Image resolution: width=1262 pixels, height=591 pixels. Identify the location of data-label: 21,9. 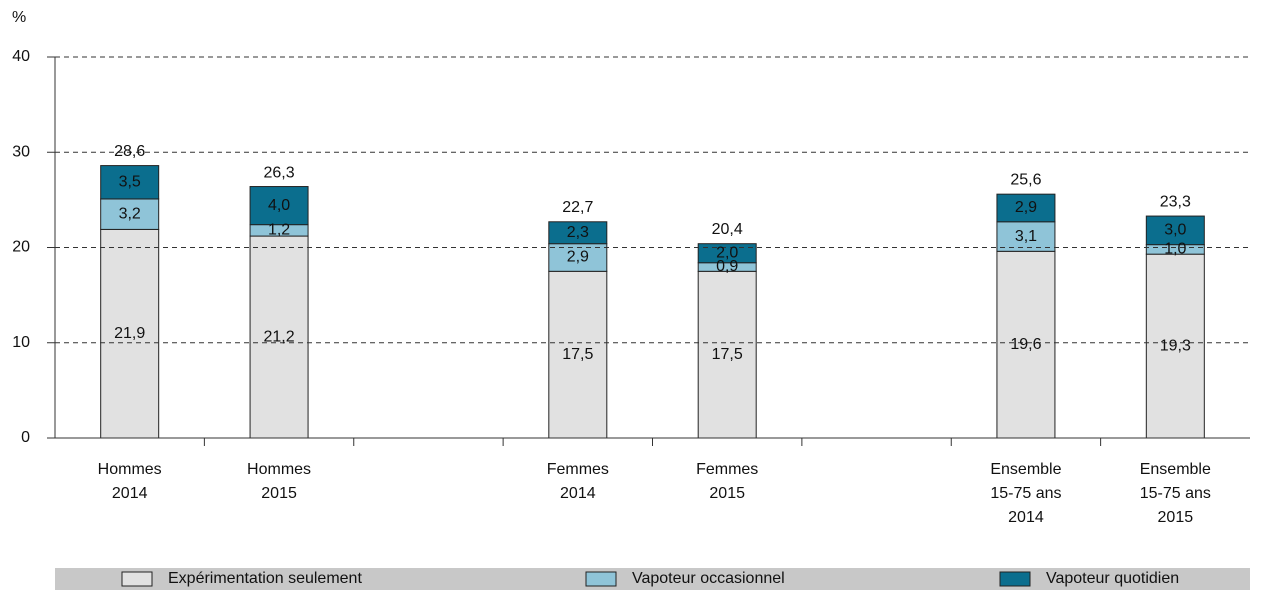
(129, 333).